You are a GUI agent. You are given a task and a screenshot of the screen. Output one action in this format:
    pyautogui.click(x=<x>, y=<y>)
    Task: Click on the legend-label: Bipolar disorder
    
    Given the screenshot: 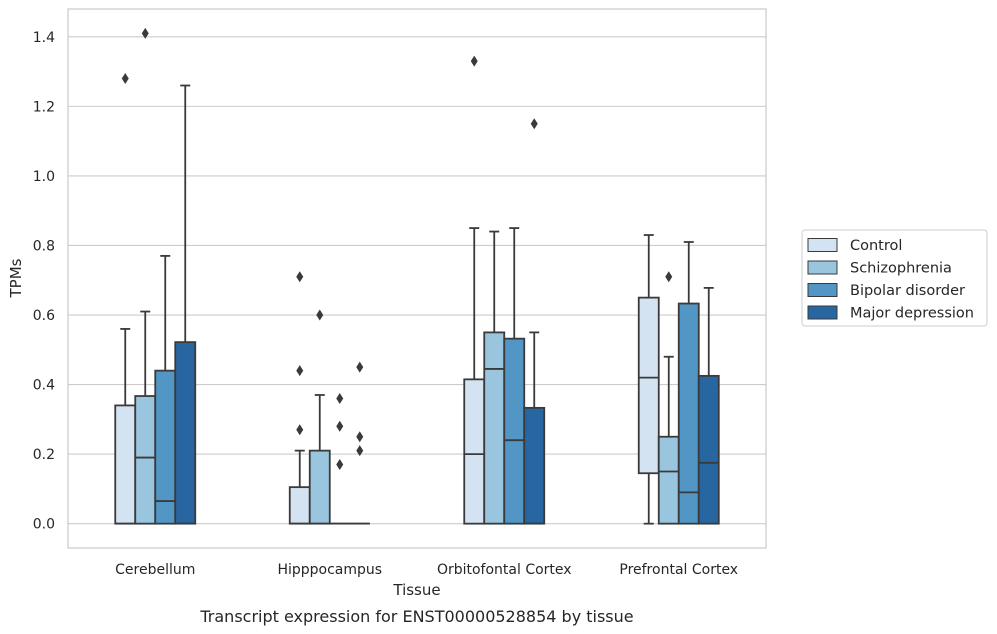 What is the action you would take?
    pyautogui.click(x=907, y=291)
    